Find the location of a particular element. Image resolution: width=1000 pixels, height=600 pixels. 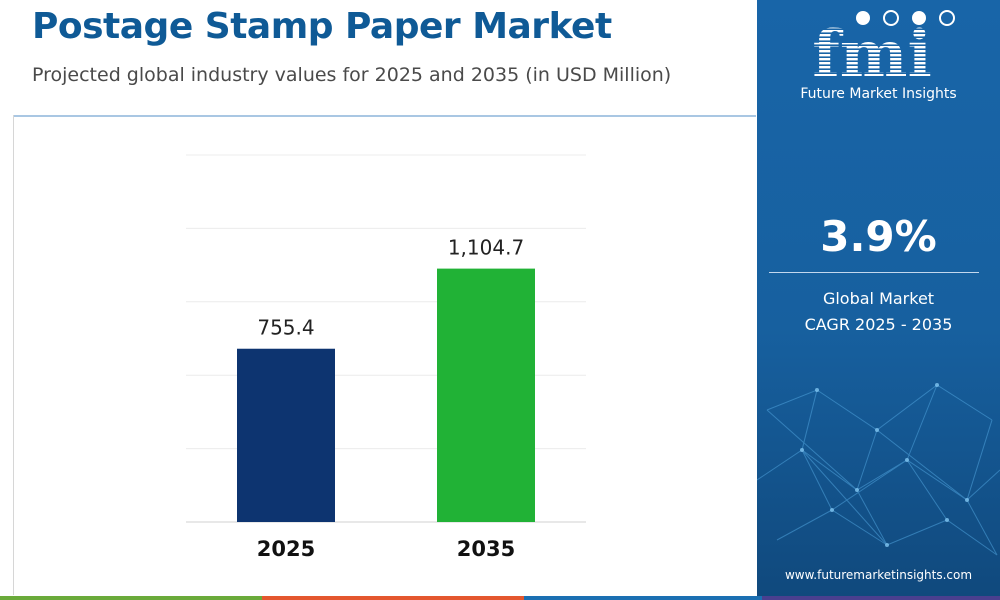

footer-segment-orange is located at coordinates (393, 598).